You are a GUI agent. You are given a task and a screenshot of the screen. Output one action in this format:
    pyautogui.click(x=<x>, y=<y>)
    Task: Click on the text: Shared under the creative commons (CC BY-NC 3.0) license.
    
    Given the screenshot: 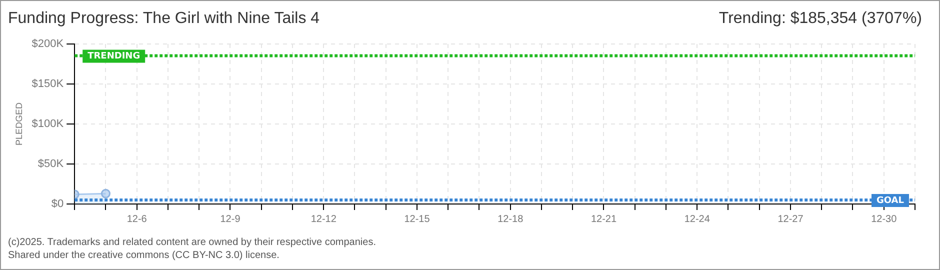 What is the action you would take?
    pyautogui.click(x=144, y=255)
    